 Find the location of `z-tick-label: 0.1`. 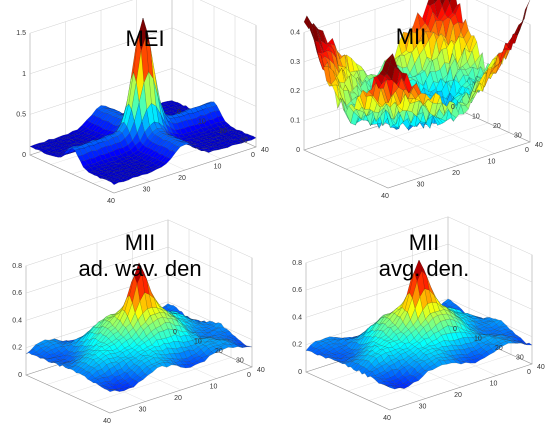

z-tick-label: 0.1 is located at coordinates (295, 121).